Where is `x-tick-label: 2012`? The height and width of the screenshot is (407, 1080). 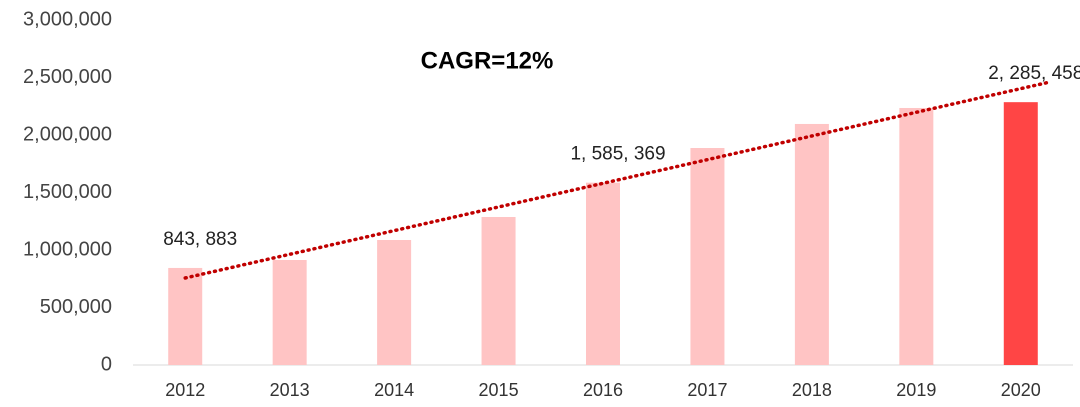 x-tick-label: 2012 is located at coordinates (185, 390).